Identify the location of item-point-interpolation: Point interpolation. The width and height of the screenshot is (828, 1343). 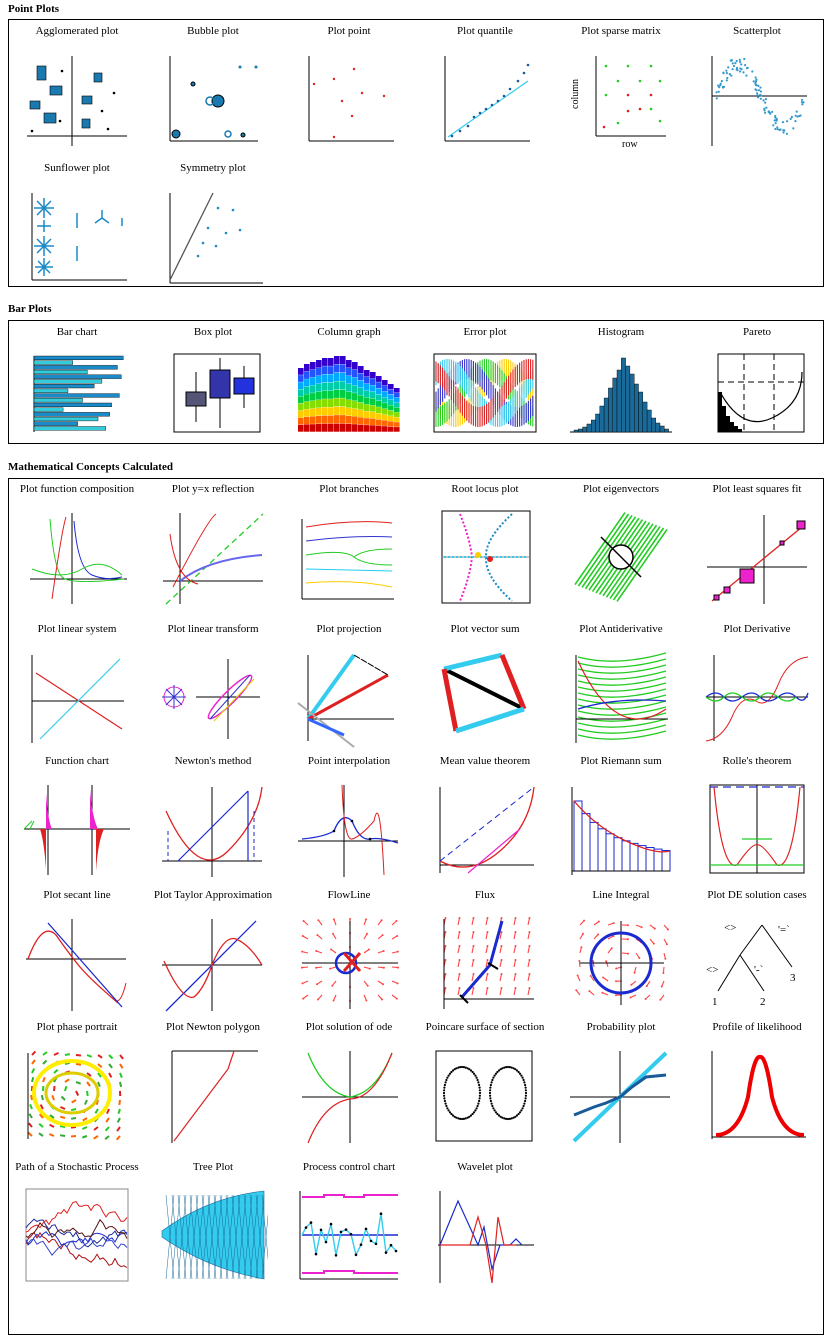
(349, 818).